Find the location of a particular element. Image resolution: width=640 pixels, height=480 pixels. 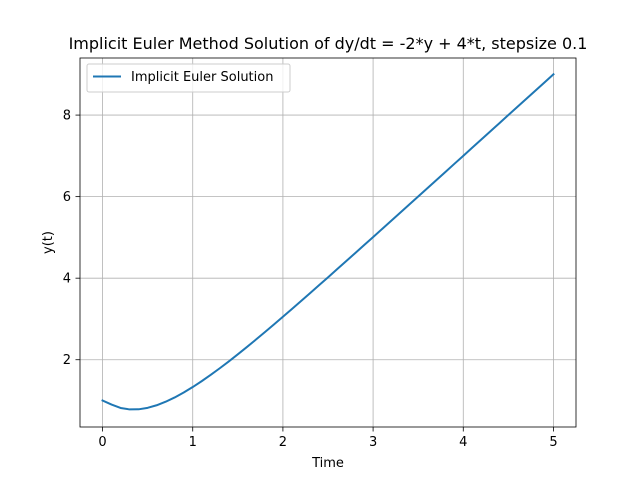

legend: Implicit Euler Solution is located at coordinates (188, 78).